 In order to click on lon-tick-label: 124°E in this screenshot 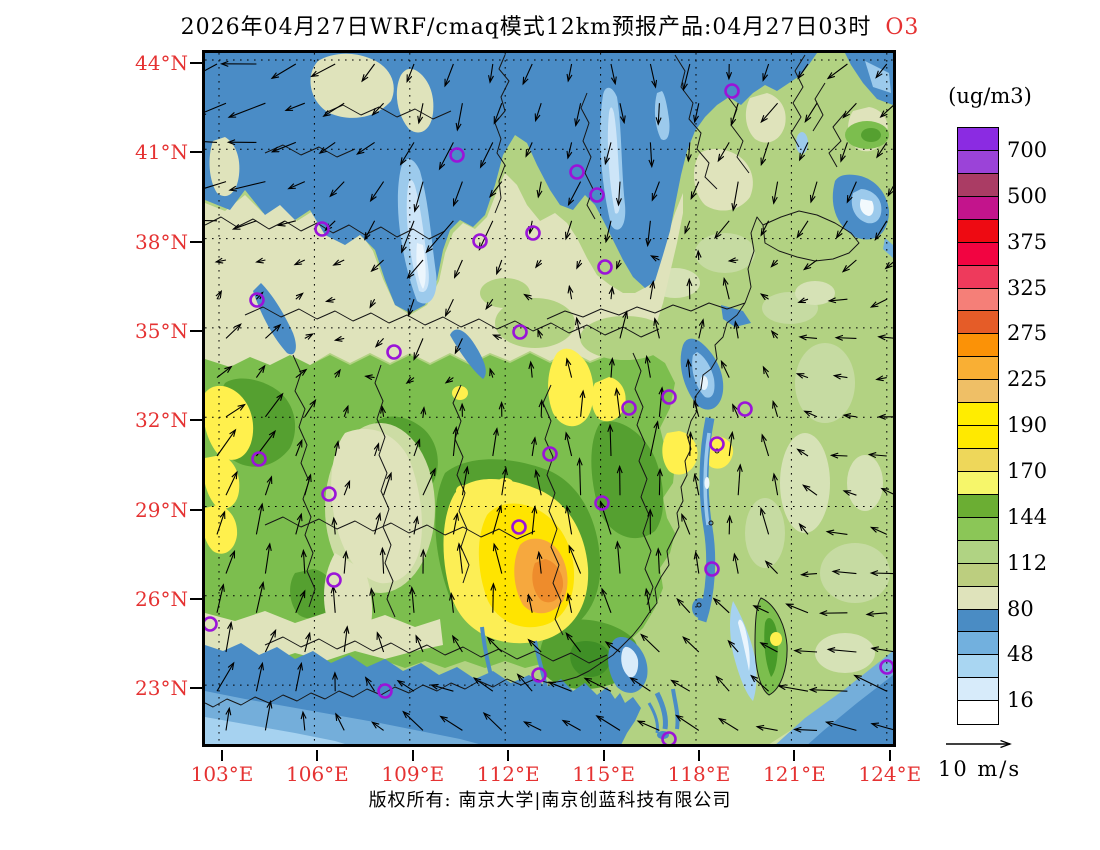, I will do `click(890, 774)`.